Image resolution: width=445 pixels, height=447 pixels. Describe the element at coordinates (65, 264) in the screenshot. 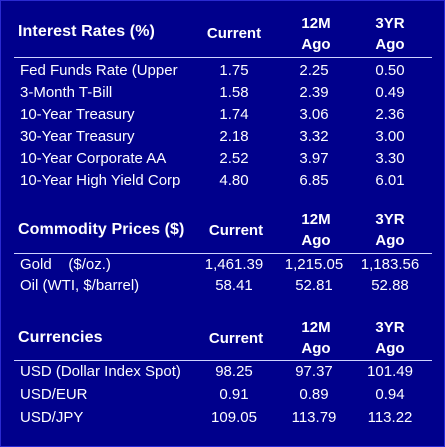

I see `row-label: Gold ($/oz.)` at that location.